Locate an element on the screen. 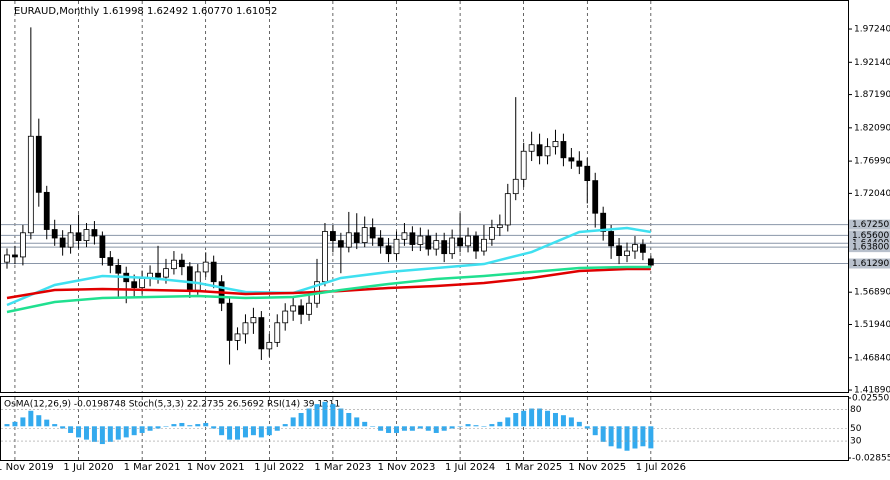 The image size is (890, 480). stoch-level-label: 50 is located at coordinates (856, 429).